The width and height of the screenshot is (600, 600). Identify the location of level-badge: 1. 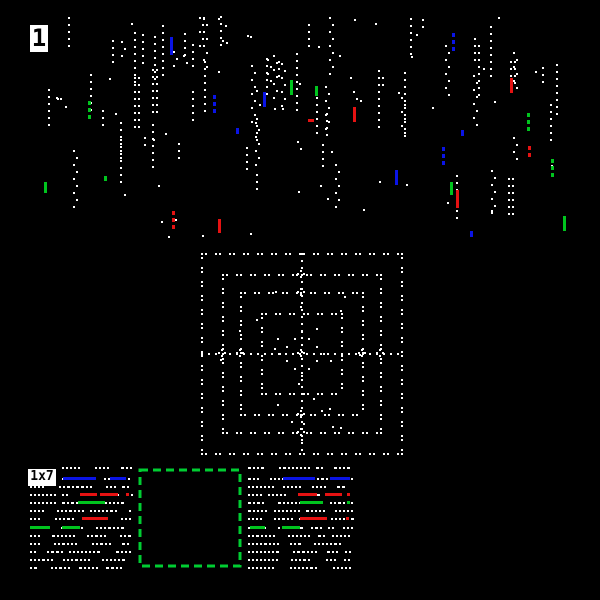
(39, 38).